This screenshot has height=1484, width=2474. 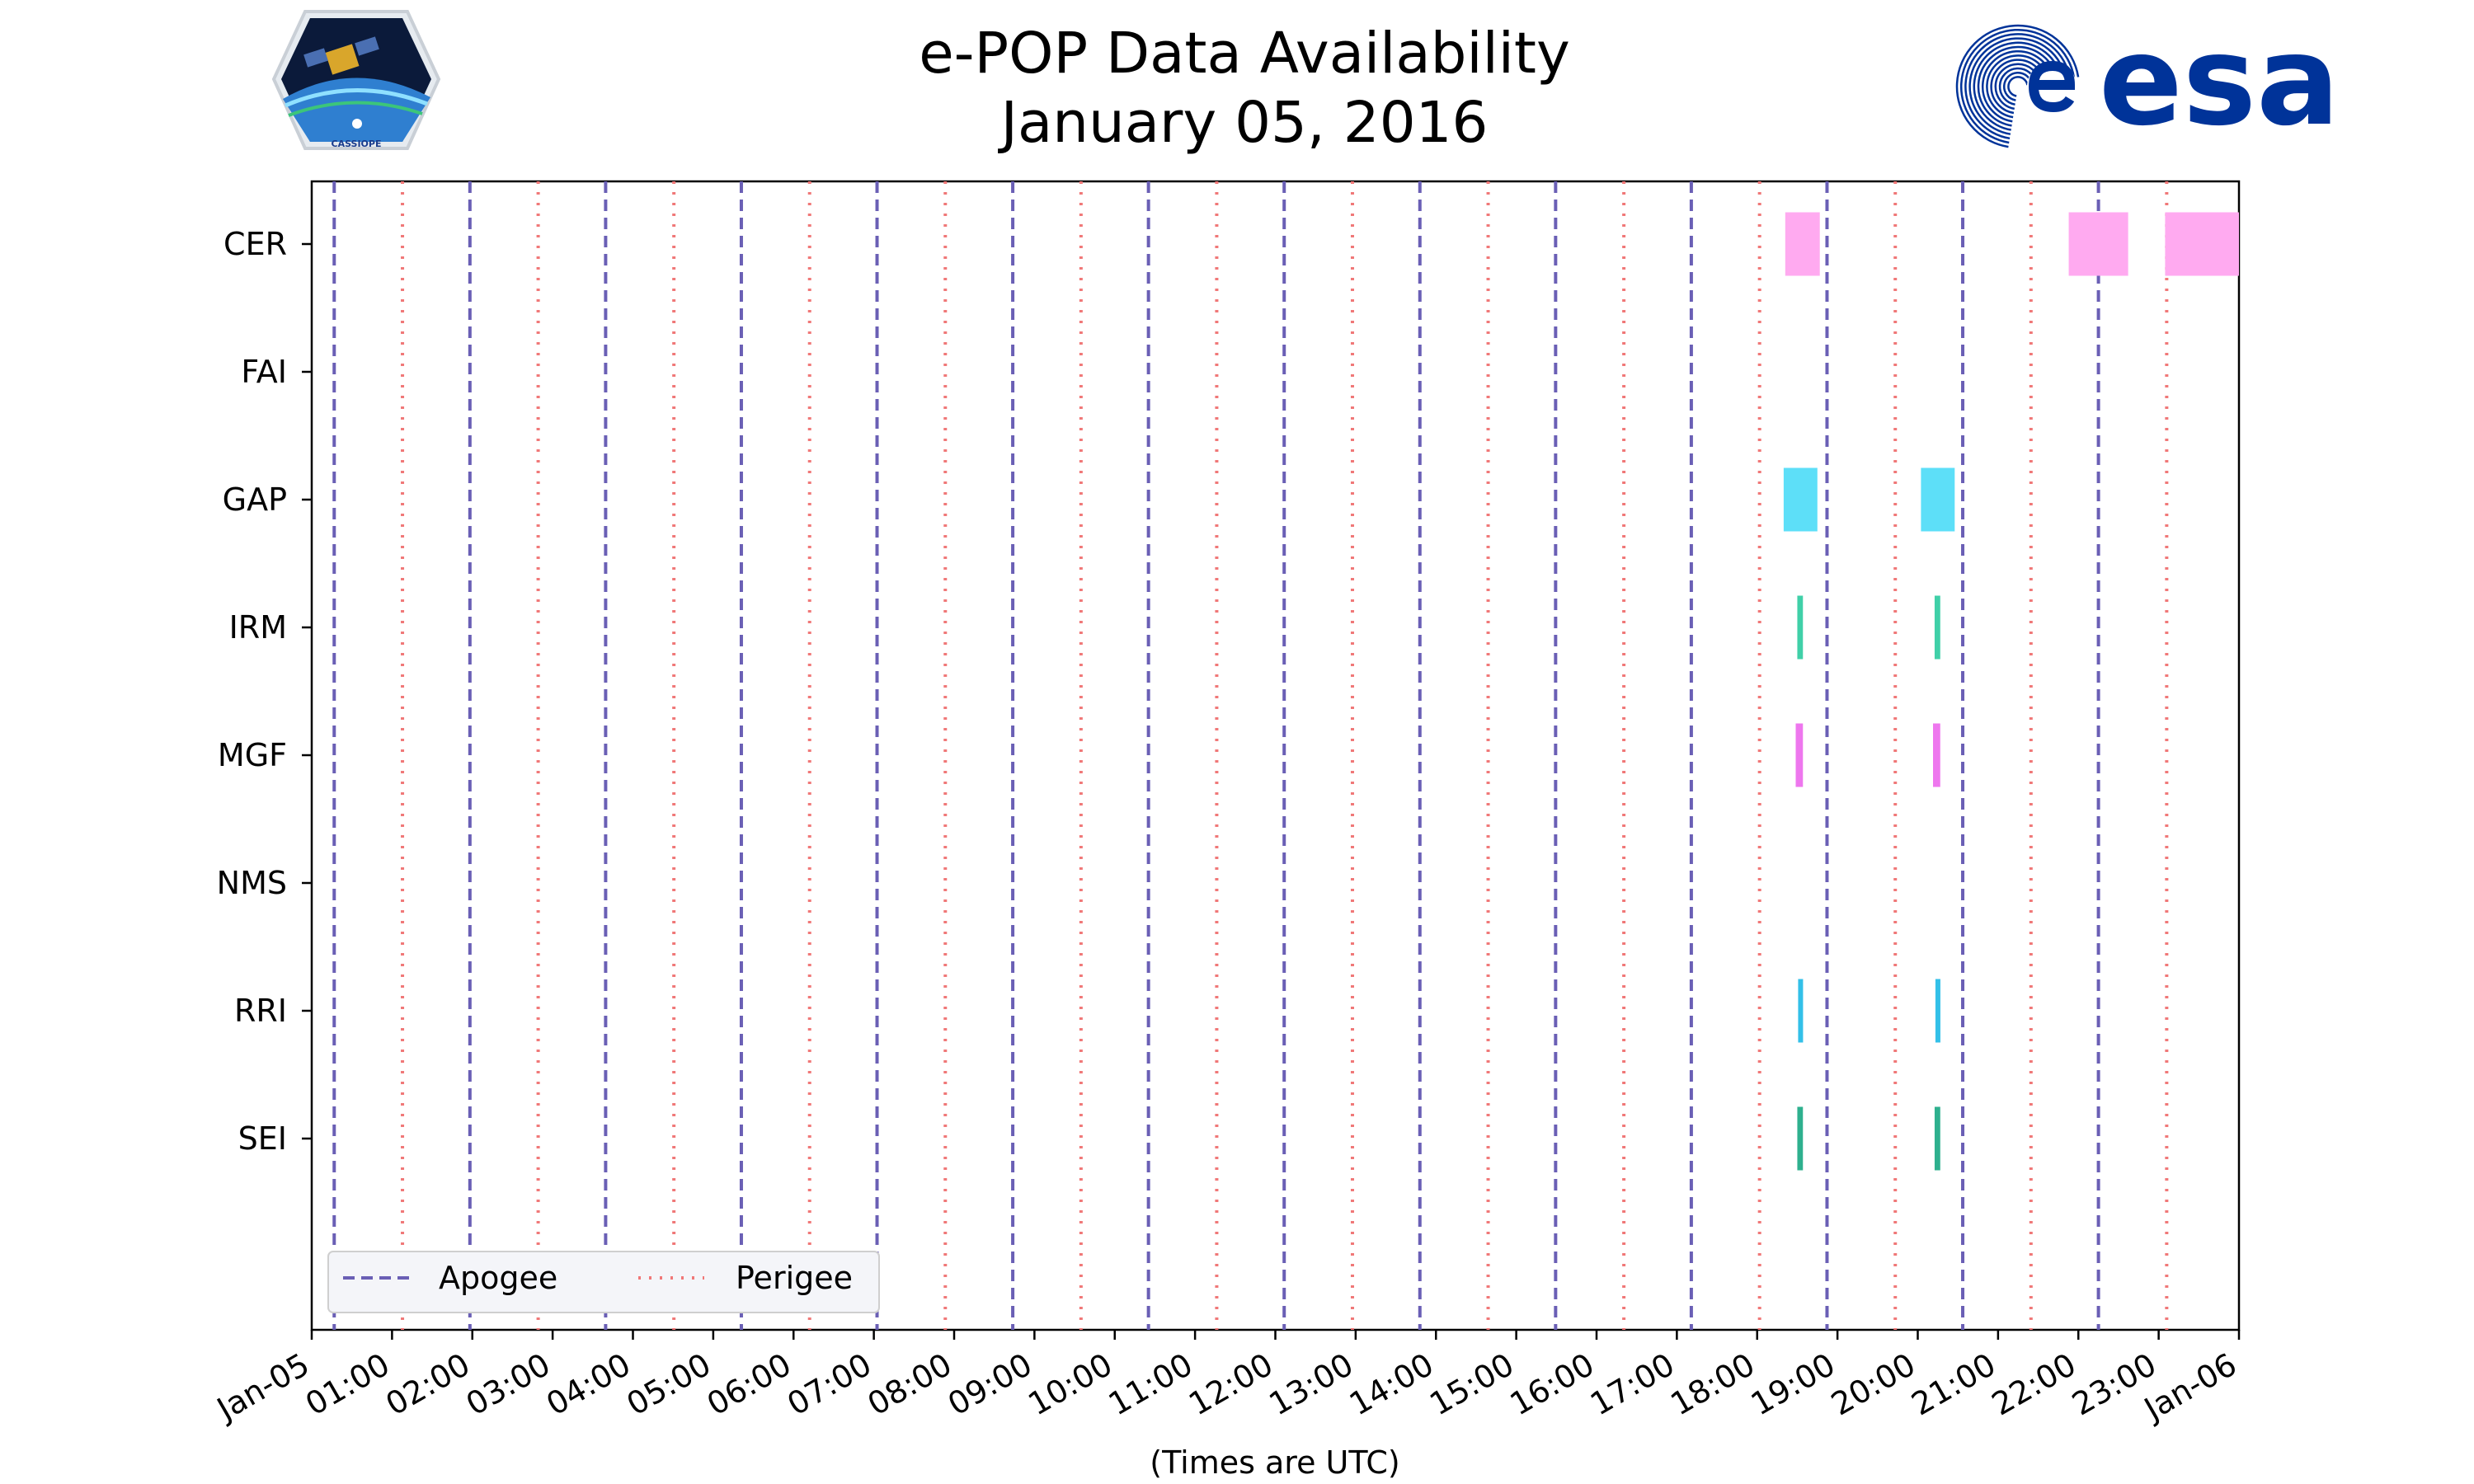 I want to click on cassiope-logo: CASSIOPE, so click(x=356, y=80).